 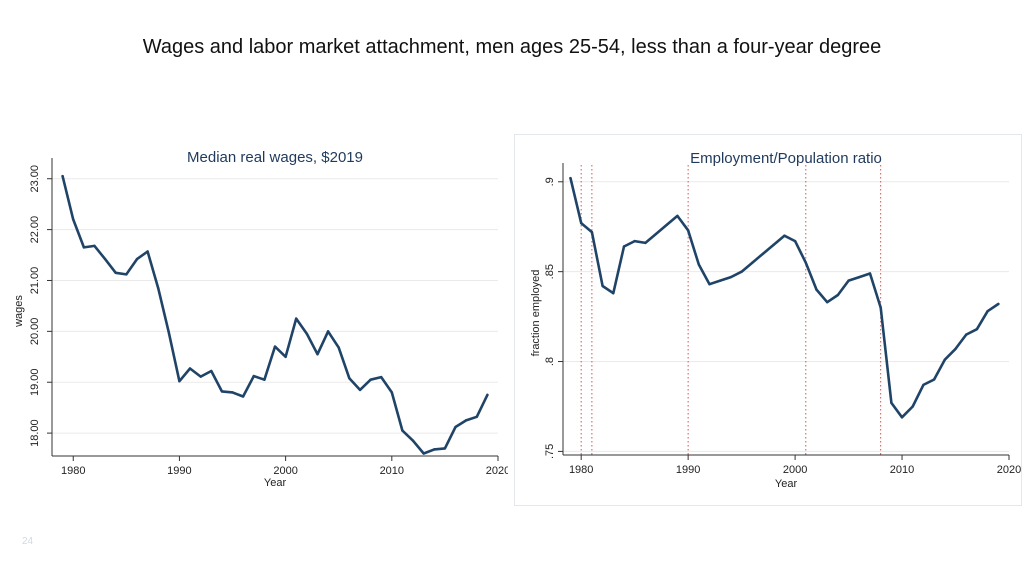 What do you see at coordinates (536, 313) in the screenshot?
I see `y-axis-label: fraction employed` at bounding box center [536, 313].